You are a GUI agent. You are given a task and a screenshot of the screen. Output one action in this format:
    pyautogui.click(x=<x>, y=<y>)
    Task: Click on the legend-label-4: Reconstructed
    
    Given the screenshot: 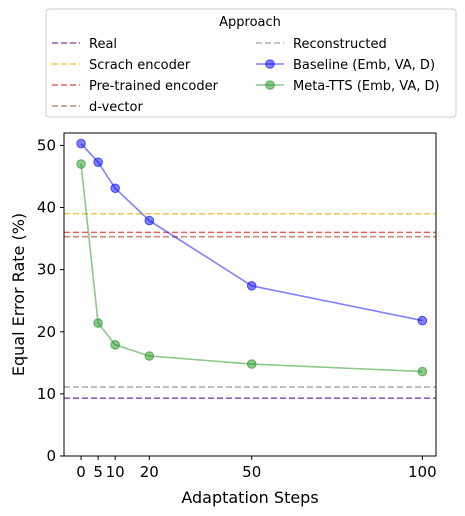 What is the action you would take?
    pyautogui.click(x=340, y=44)
    